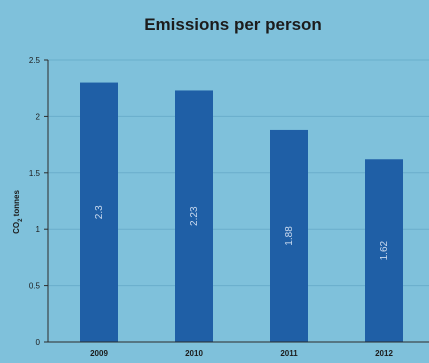 The width and height of the screenshot is (429, 363). What do you see at coordinates (16, 204) in the screenshot?
I see `y-axis-title-rest: tonnes` at bounding box center [16, 204].